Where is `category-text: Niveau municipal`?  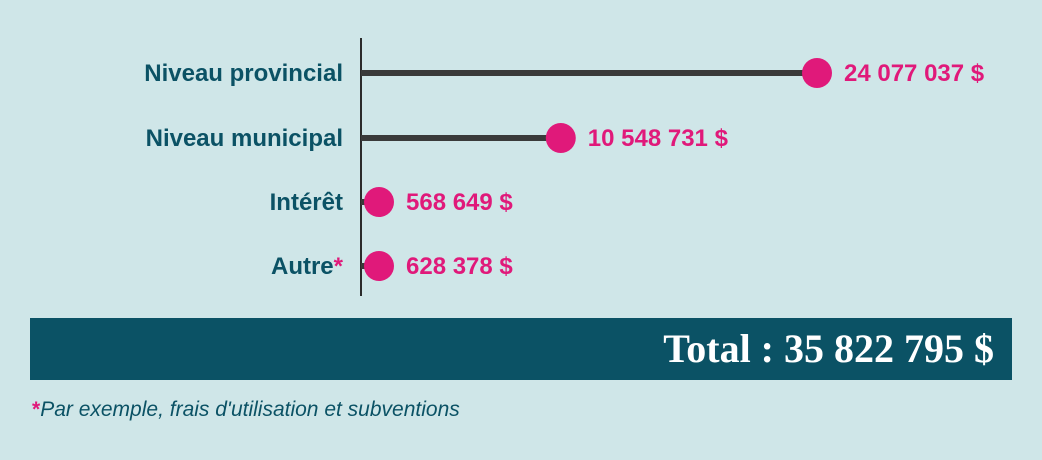
category-text: Niveau municipal is located at coordinates (244, 138).